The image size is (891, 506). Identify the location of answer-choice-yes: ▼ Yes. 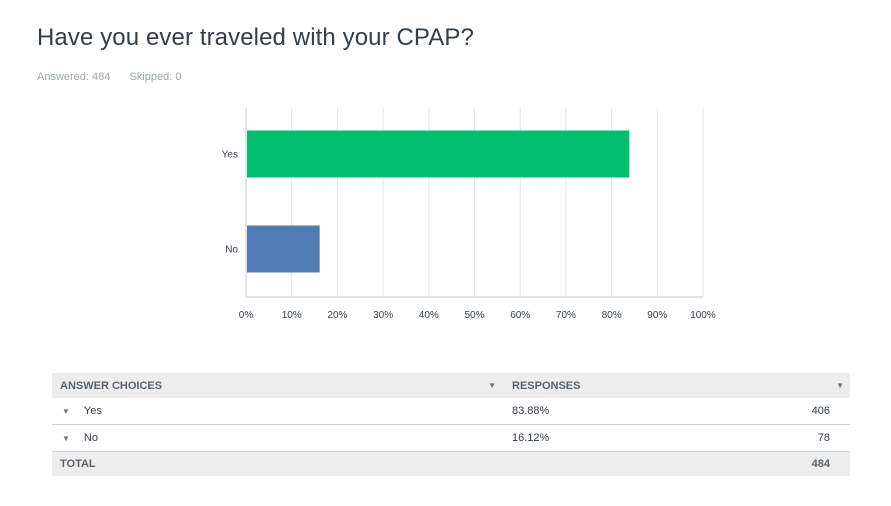
(278, 411).